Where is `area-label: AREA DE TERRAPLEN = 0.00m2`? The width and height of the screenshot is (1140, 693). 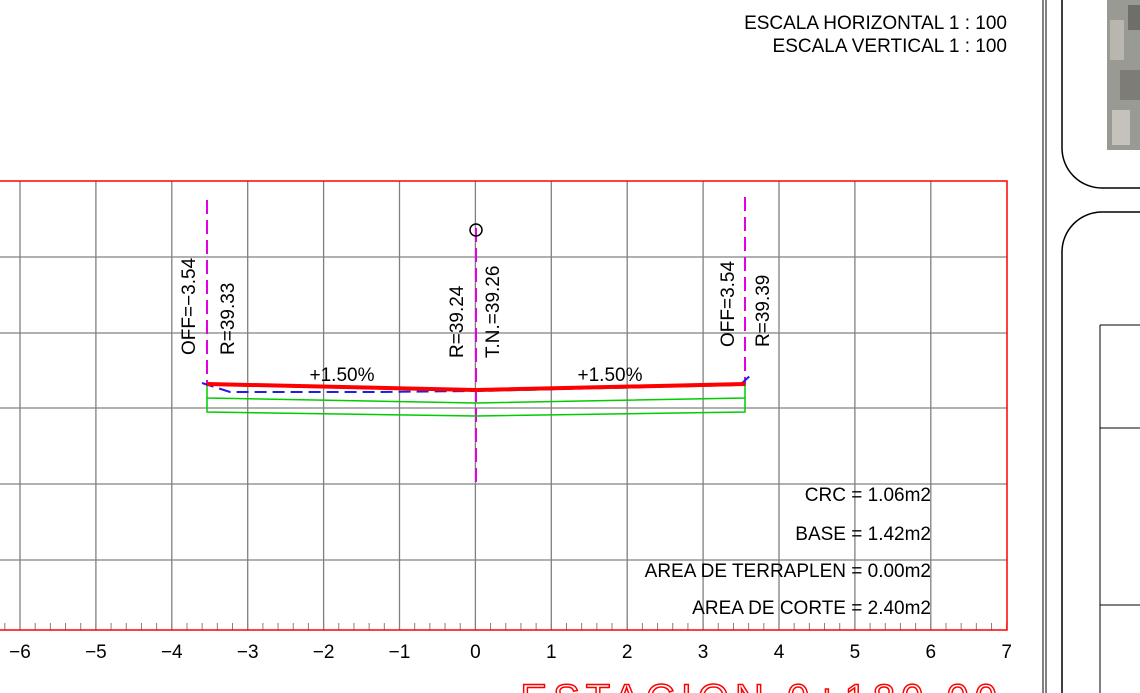
area-label: AREA DE TERRAPLEN = 0.00m2 is located at coordinates (788, 571).